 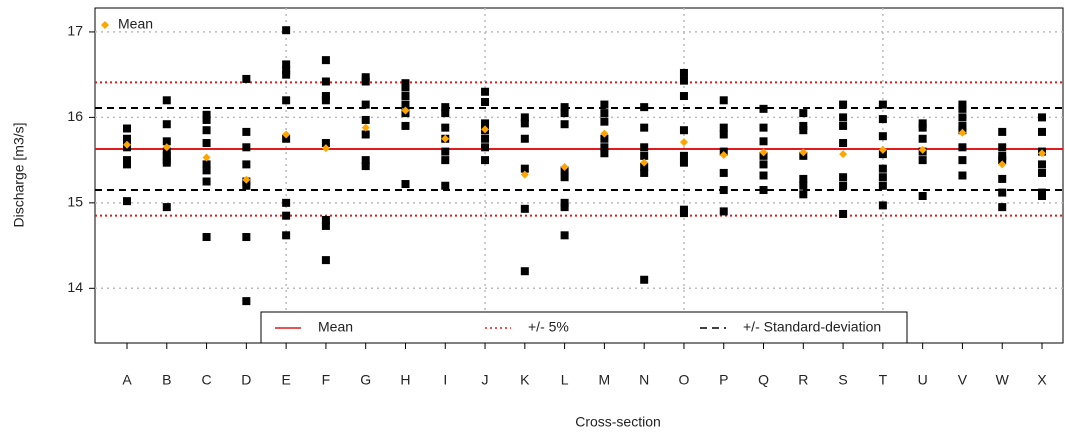 I want to click on x-tick-label: I, so click(x=445, y=380).